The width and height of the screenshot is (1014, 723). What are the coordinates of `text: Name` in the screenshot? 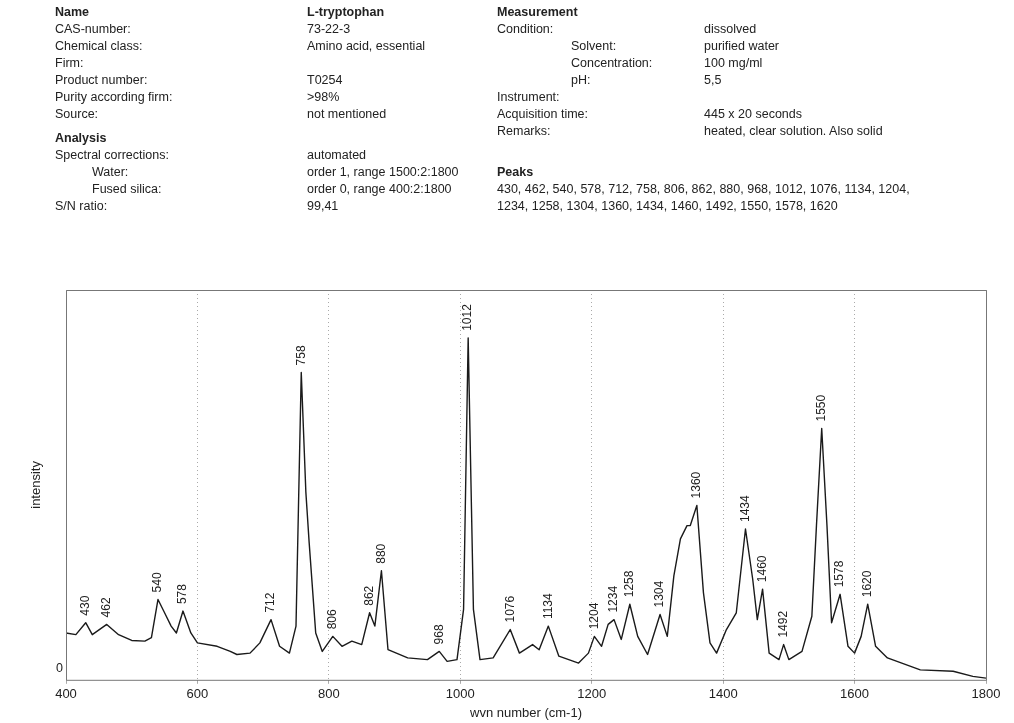 It's located at (72, 12).